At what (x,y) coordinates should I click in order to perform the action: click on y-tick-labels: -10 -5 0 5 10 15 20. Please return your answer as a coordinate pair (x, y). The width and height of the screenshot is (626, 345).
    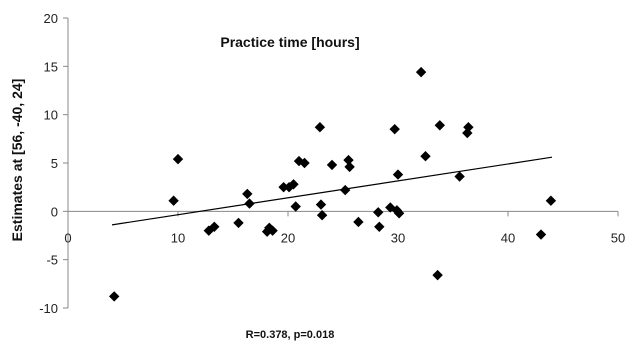
    Looking at the image, I should click on (48, 163).